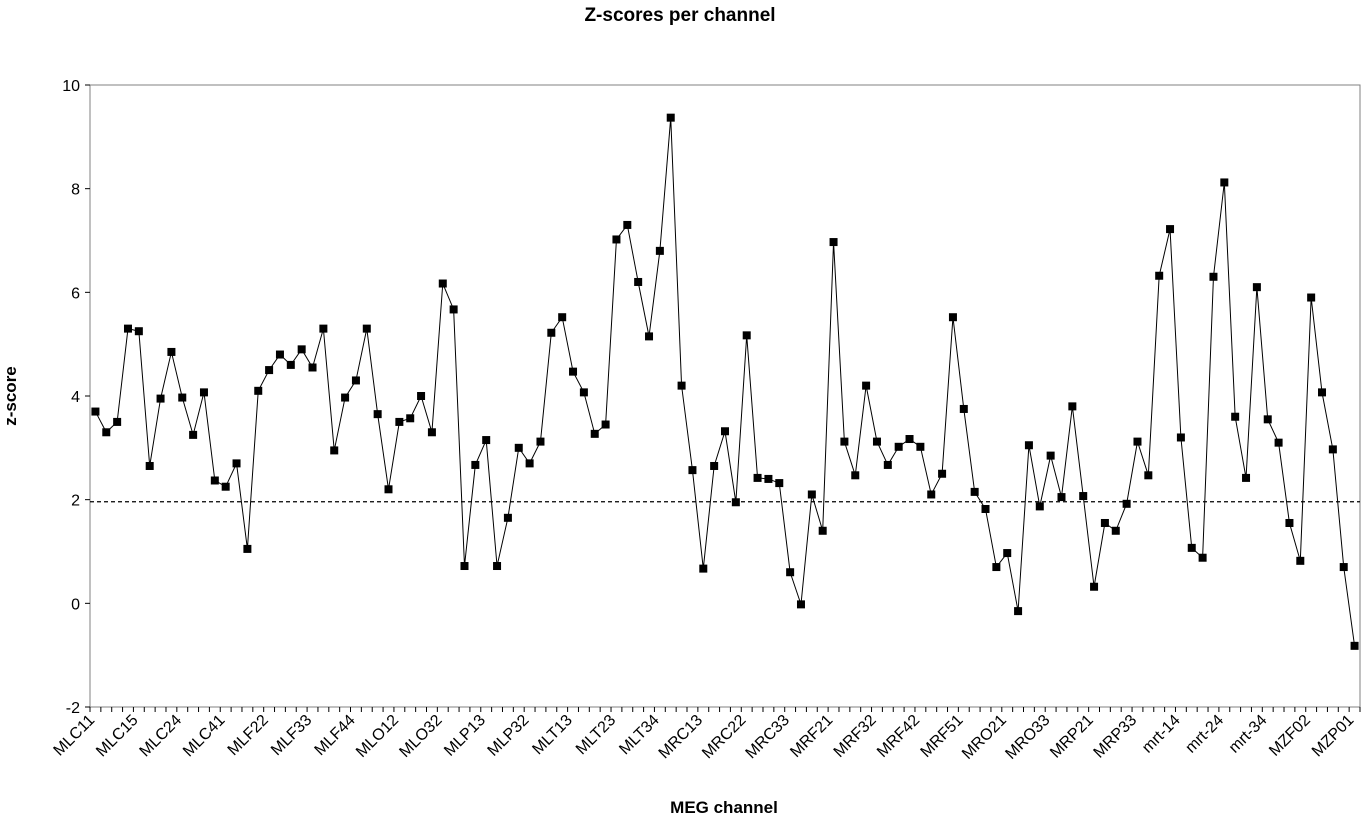 This screenshot has width=1367, height=819. I want to click on x-tick-label-4: MLF22, so click(248, 735).